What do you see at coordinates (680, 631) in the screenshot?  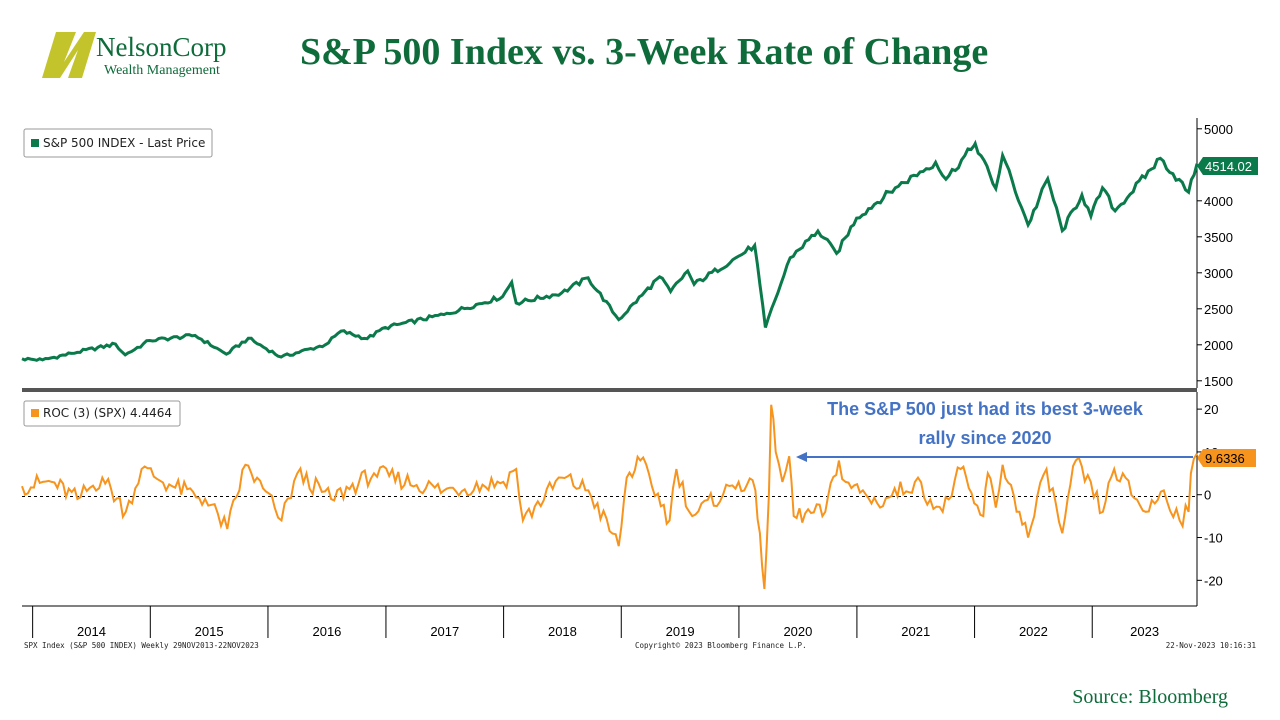 I see `year-label: 2019` at bounding box center [680, 631].